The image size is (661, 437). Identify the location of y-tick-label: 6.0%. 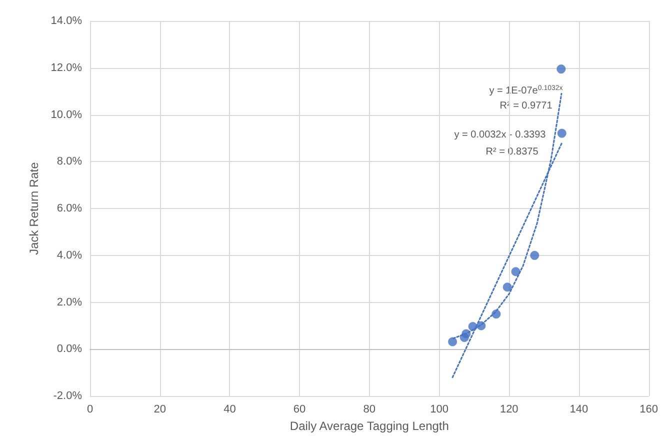
(69, 208).